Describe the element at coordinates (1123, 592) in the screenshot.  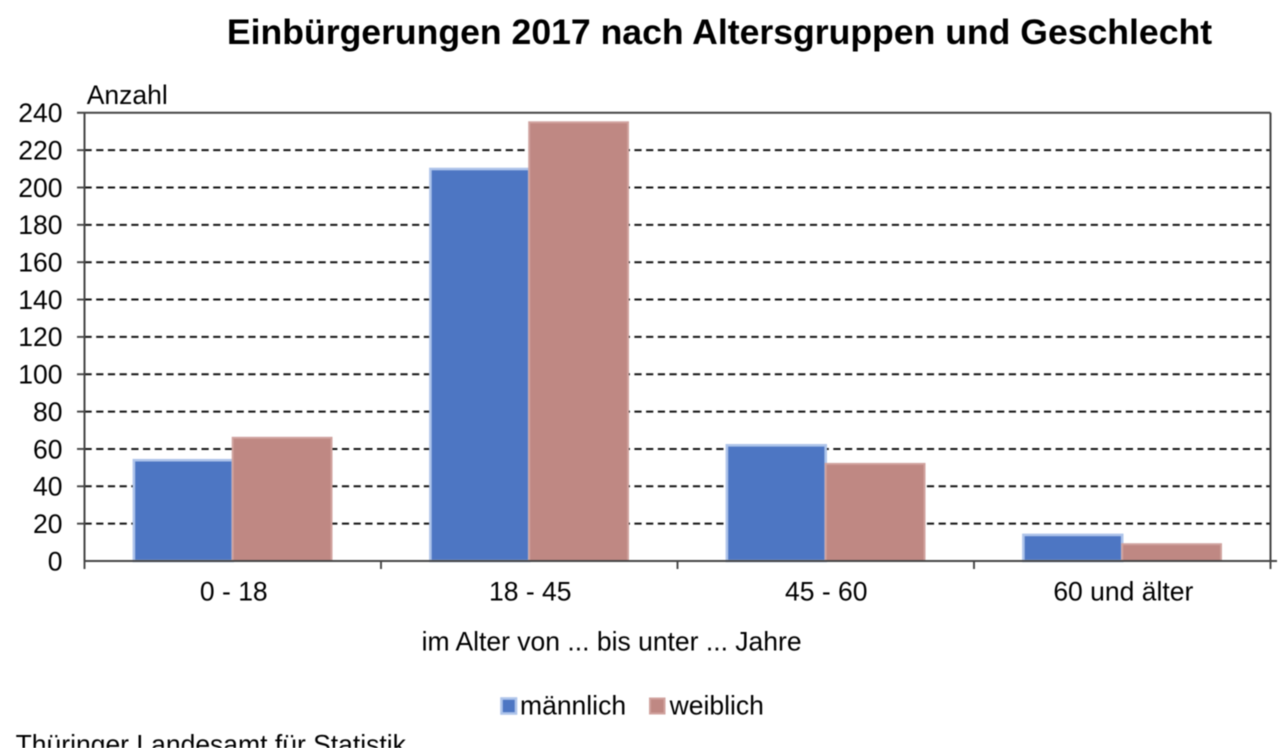
I see `svg-text: 60 und älter` at that location.